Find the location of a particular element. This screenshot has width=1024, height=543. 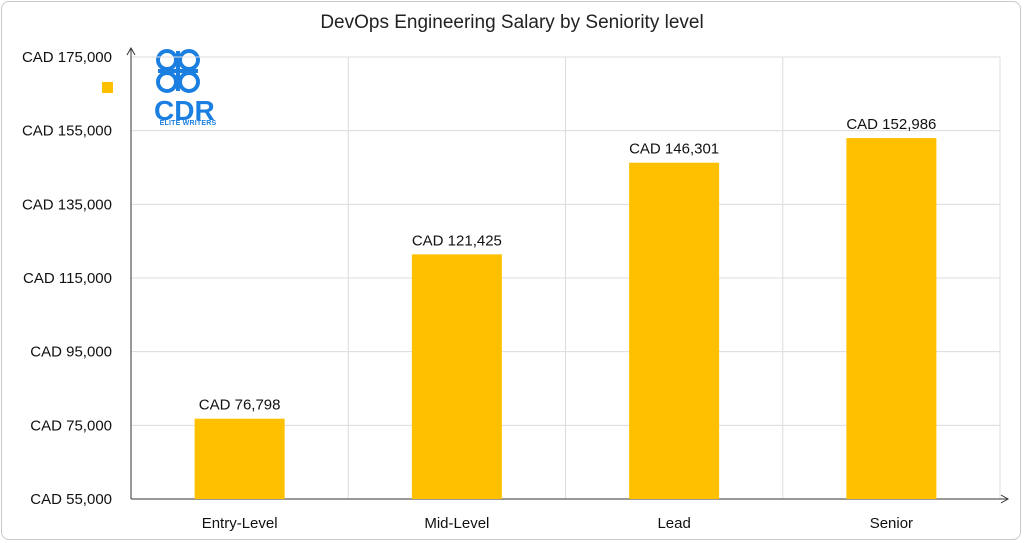

x-tick-label: Senior is located at coordinates (891, 523).